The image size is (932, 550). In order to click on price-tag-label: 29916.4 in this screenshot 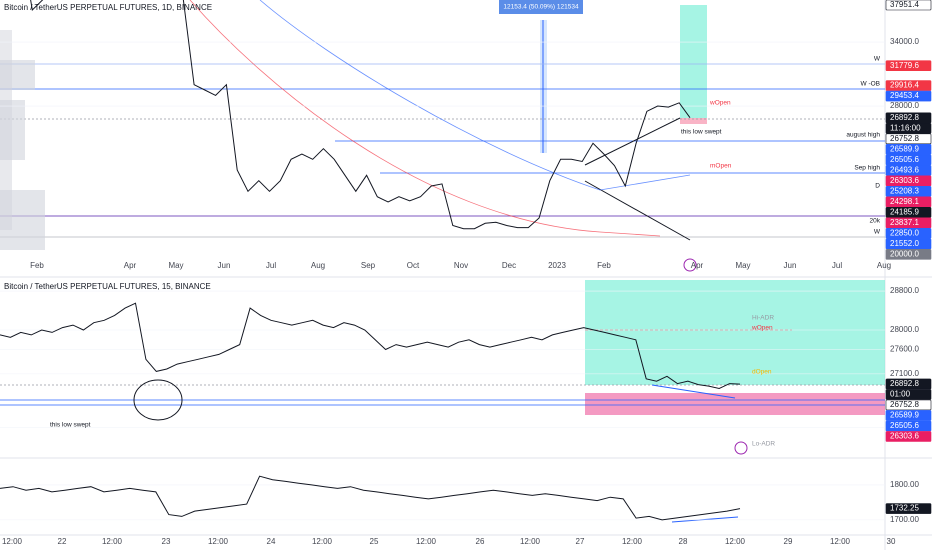, I will do `click(904, 85)`.